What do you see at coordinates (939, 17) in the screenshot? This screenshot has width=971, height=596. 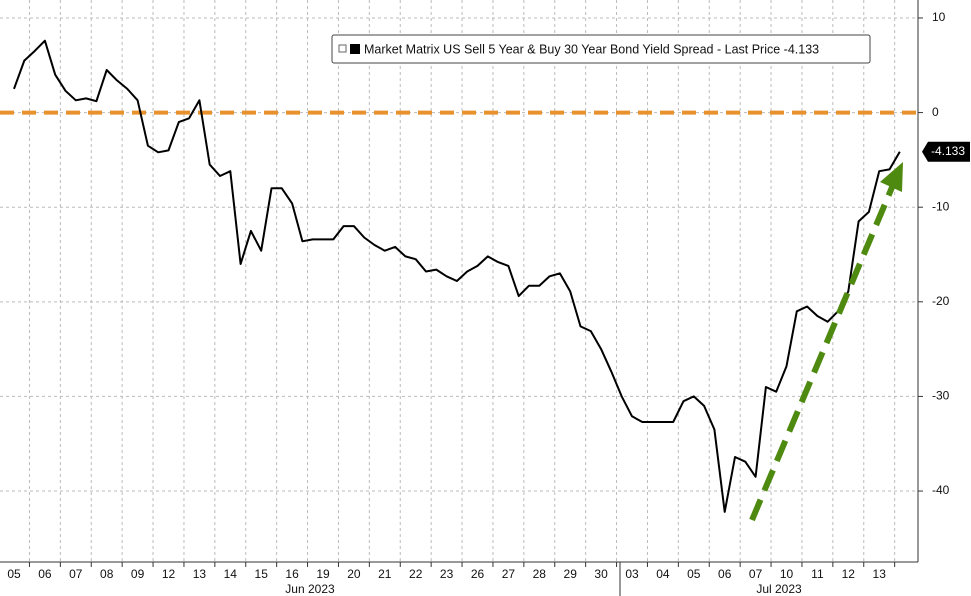 I see `y-tick-label: 10` at bounding box center [939, 17].